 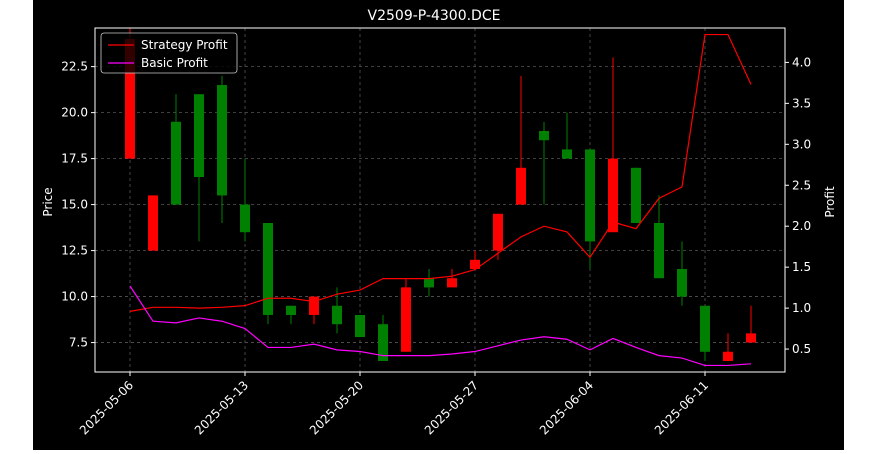 I want to click on y-tick-label-left: 15.0, so click(x=74, y=205).